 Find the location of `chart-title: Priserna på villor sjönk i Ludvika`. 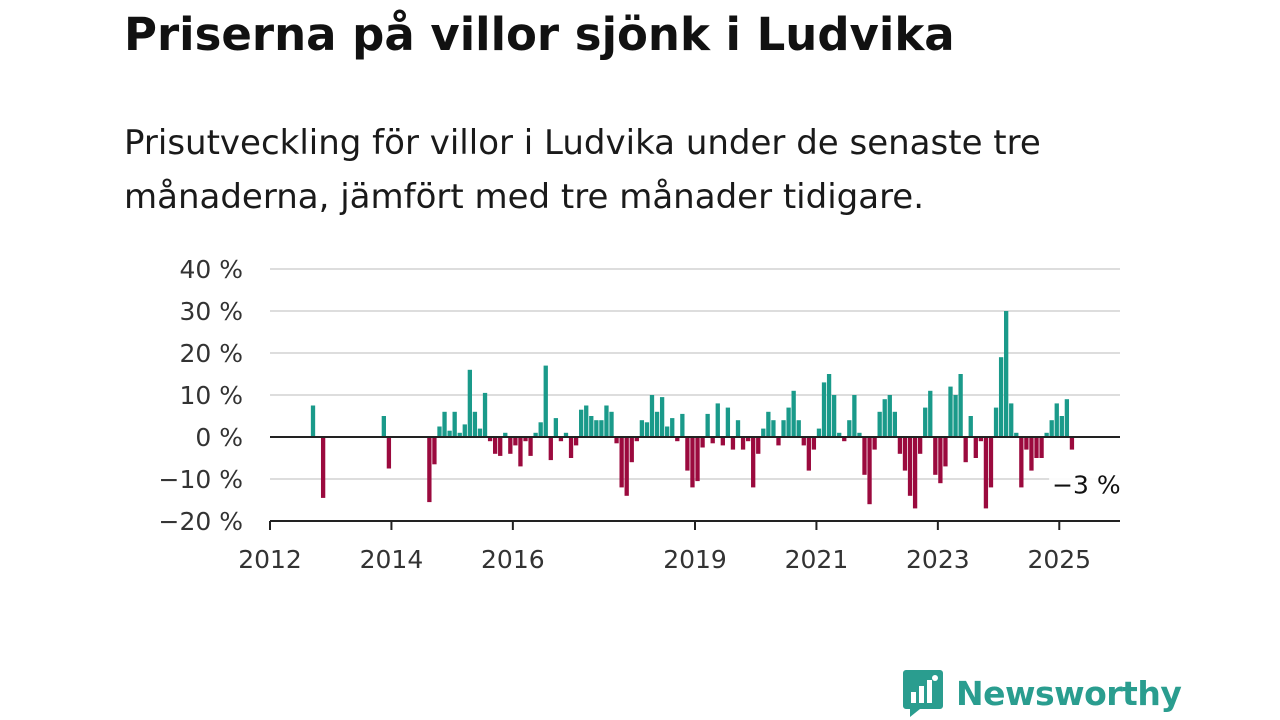

chart-title: Priserna på villor sjönk i Ludvika is located at coordinates (539, 34).